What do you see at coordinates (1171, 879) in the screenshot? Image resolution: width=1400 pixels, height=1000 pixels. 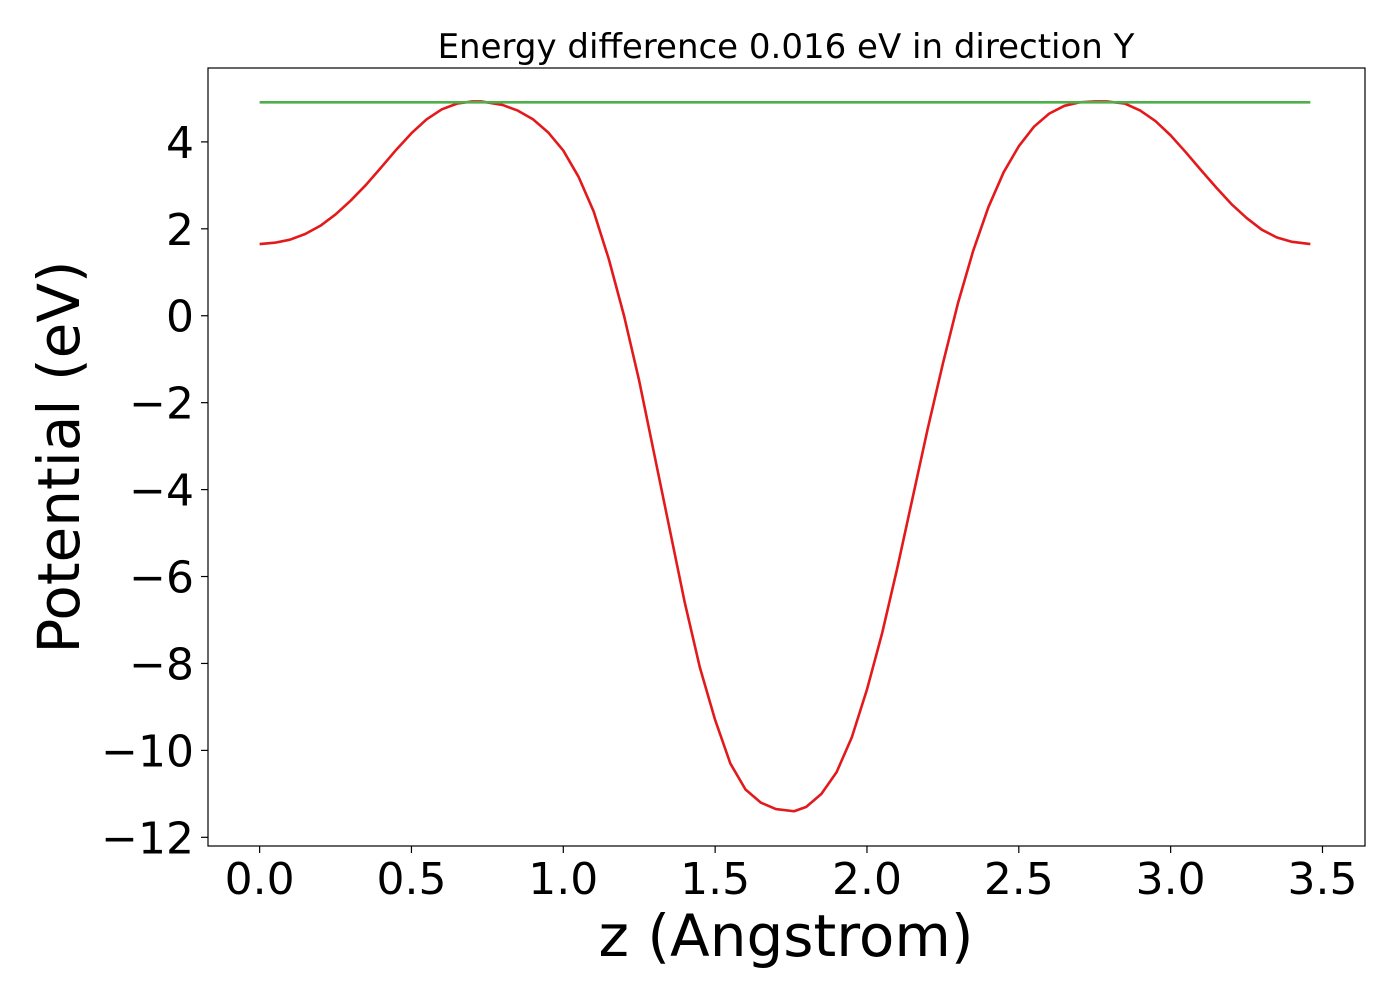 I see `x-tick-label: 3.0` at bounding box center [1171, 879].